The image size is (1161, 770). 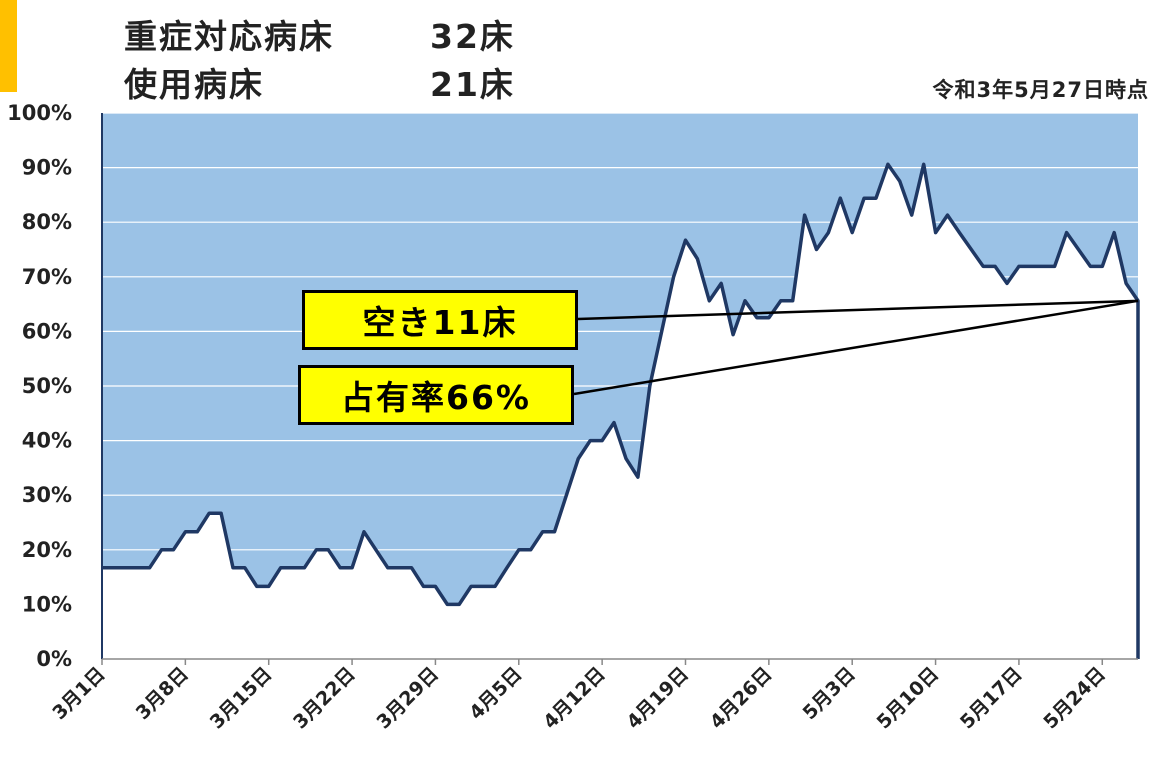 I want to click on header-used-beds-value: 21床, so click(x=472, y=84).